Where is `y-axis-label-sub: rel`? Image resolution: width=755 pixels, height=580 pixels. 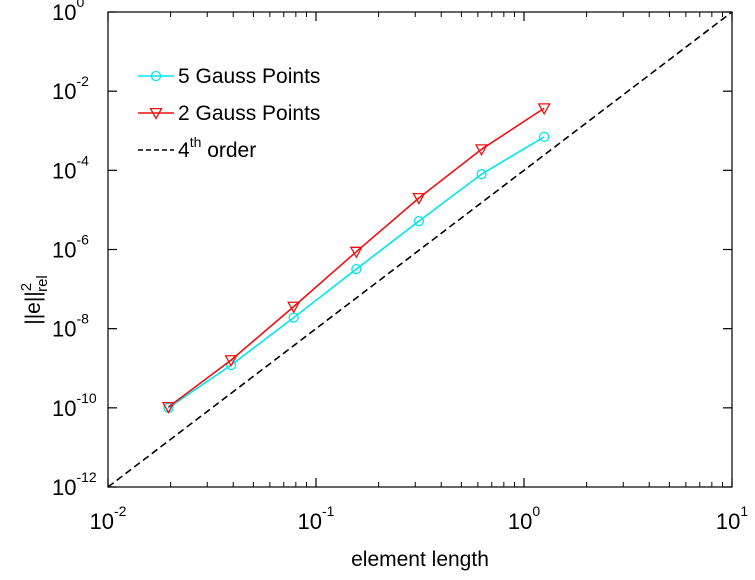 y-axis-label-sub: rel is located at coordinates (42, 283).